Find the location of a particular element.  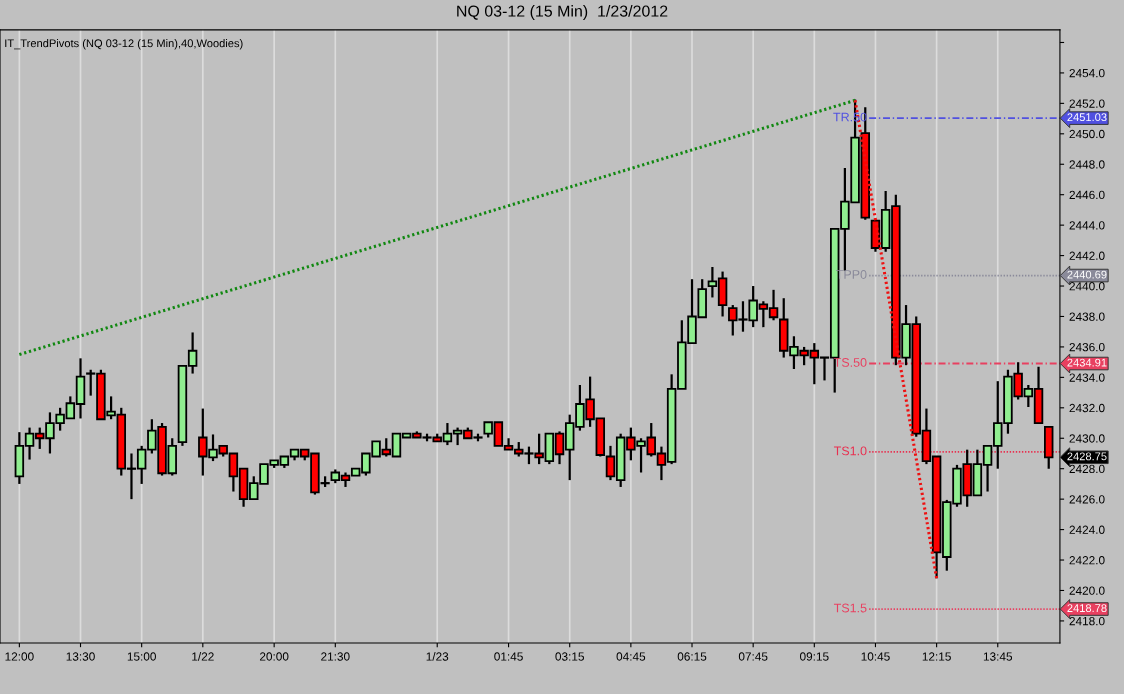

y-tick-label: 2434.0 is located at coordinates (1087, 377).